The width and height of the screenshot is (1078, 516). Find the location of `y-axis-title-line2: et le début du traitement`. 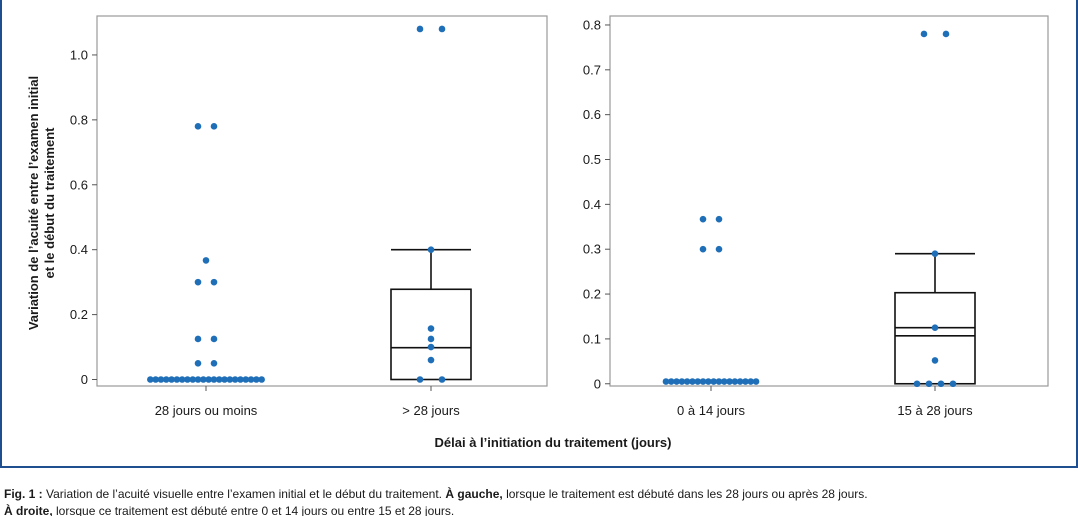

y-axis-title-line2: et le début du traitement is located at coordinates (49, 203).